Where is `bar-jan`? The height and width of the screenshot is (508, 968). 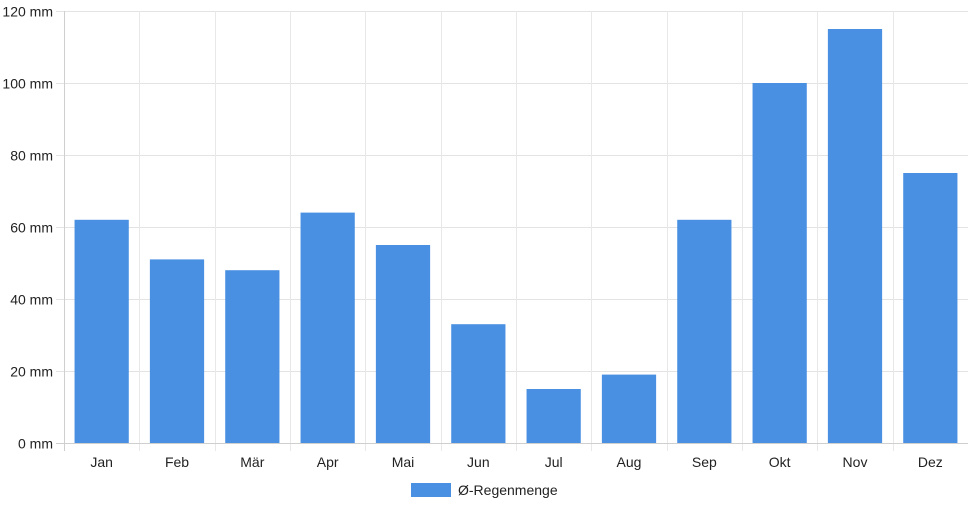 bar-jan is located at coordinates (101, 331).